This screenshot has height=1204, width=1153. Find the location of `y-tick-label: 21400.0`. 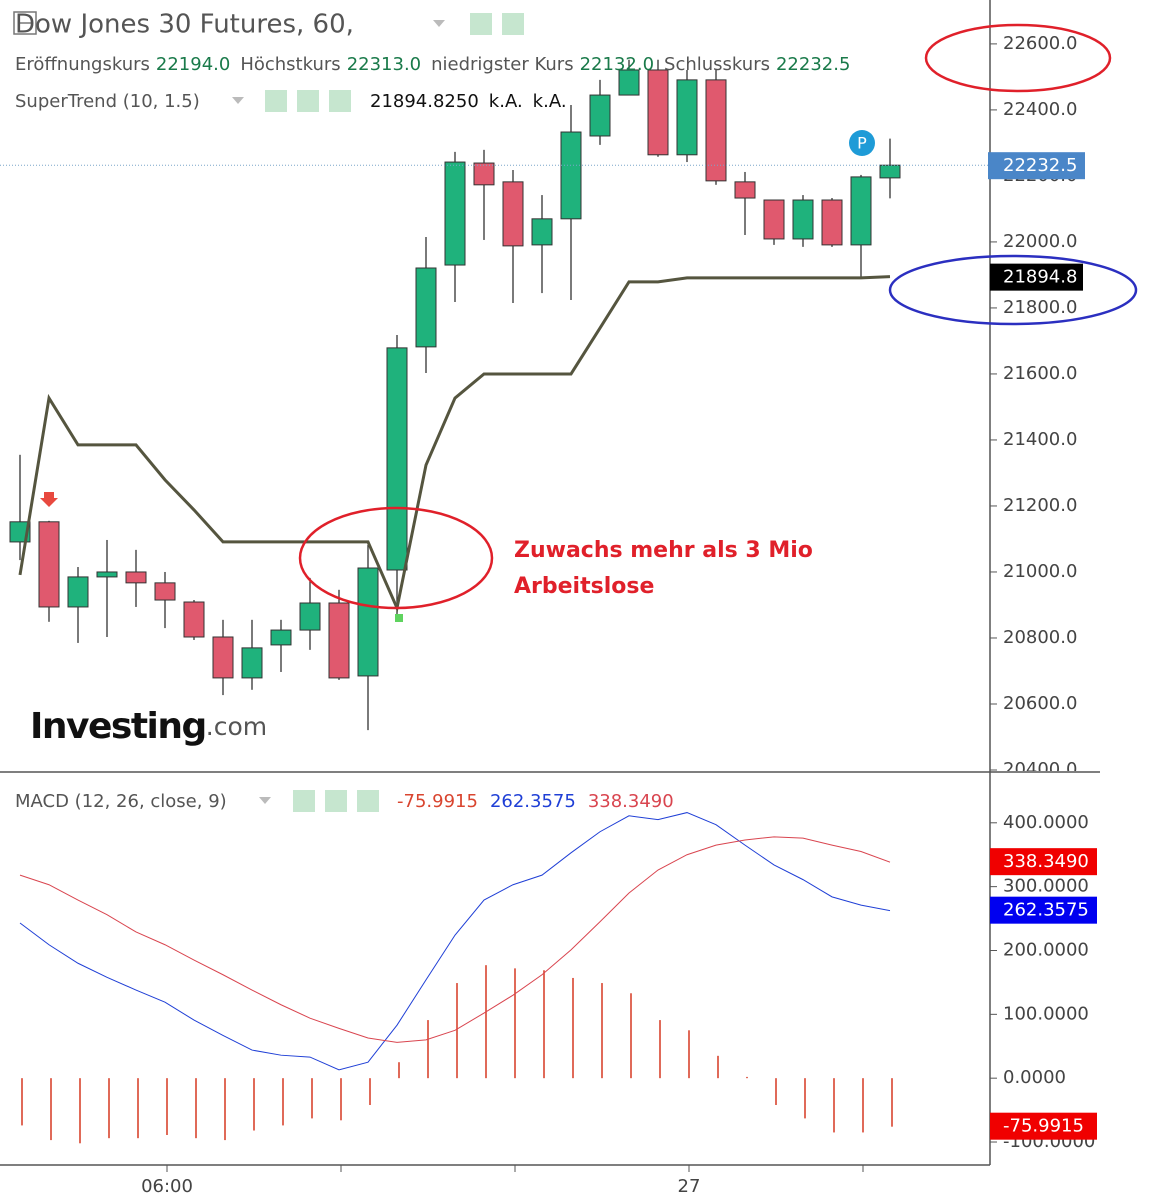

y-tick-label: 21400.0 is located at coordinates (1040, 439).